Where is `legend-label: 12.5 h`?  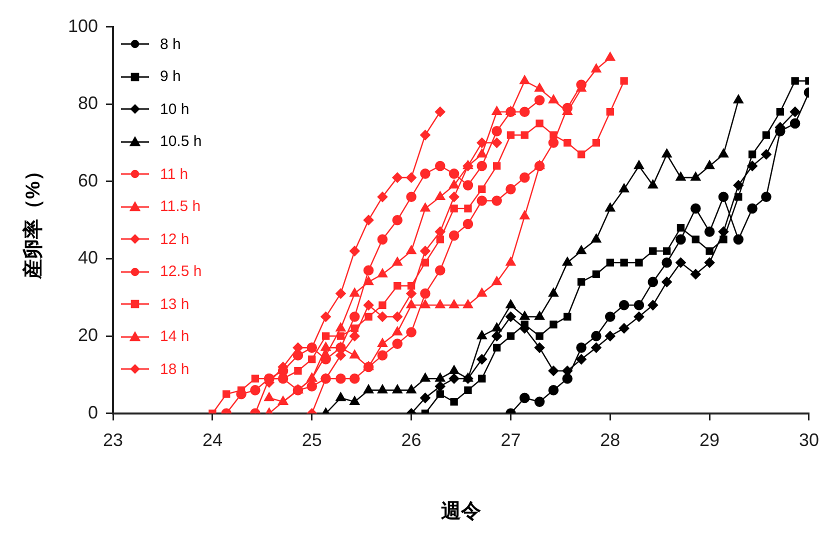
legend-label: 12.5 h is located at coordinates (181, 271).